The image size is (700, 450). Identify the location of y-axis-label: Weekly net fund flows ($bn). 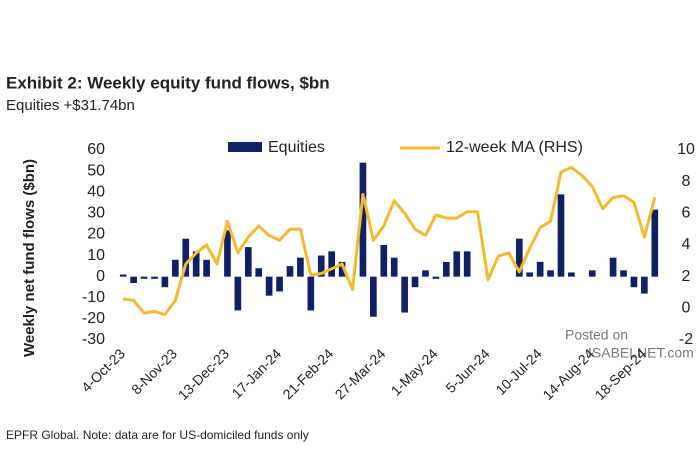
(29, 258).